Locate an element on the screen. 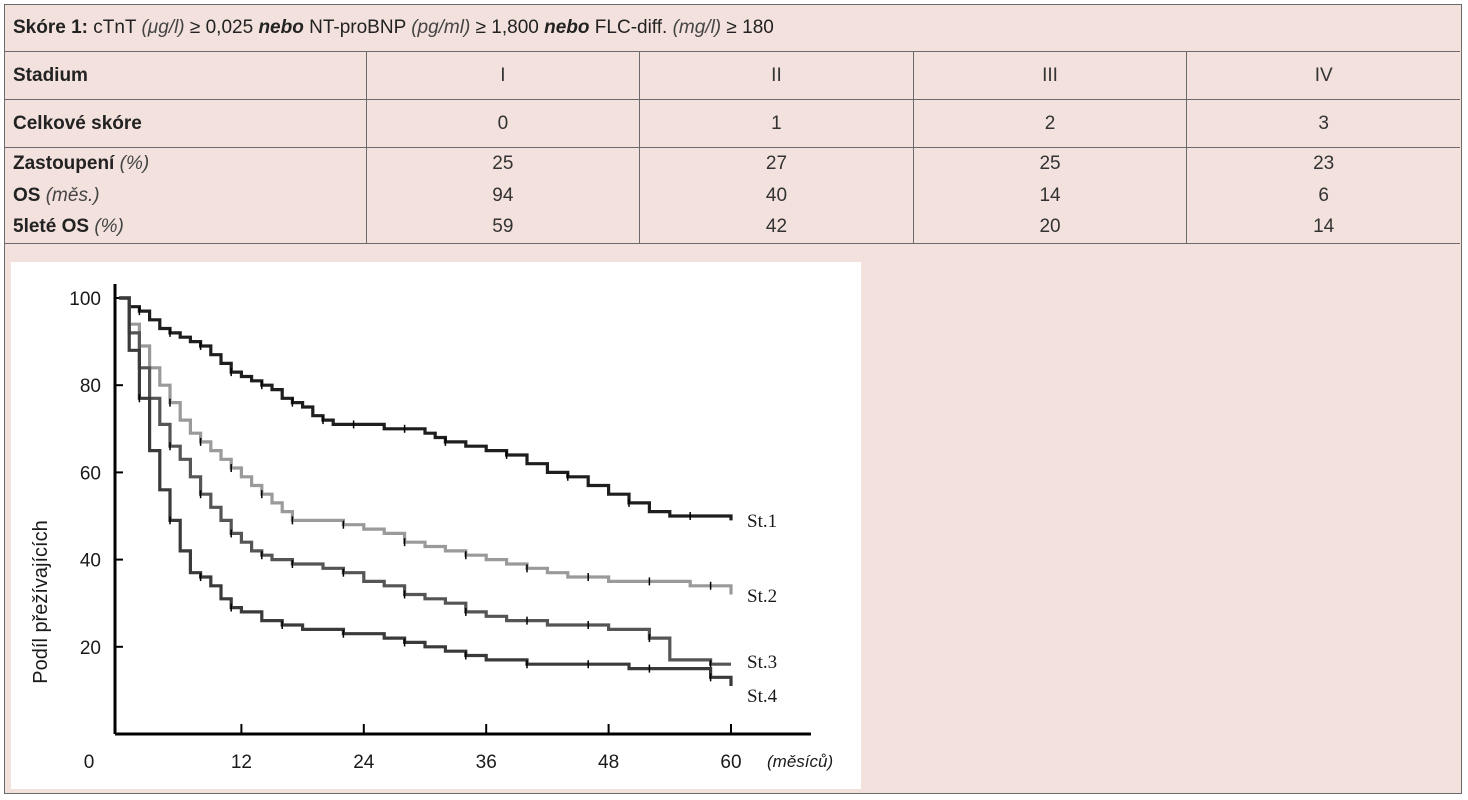  series-label: St.2 is located at coordinates (762, 596).